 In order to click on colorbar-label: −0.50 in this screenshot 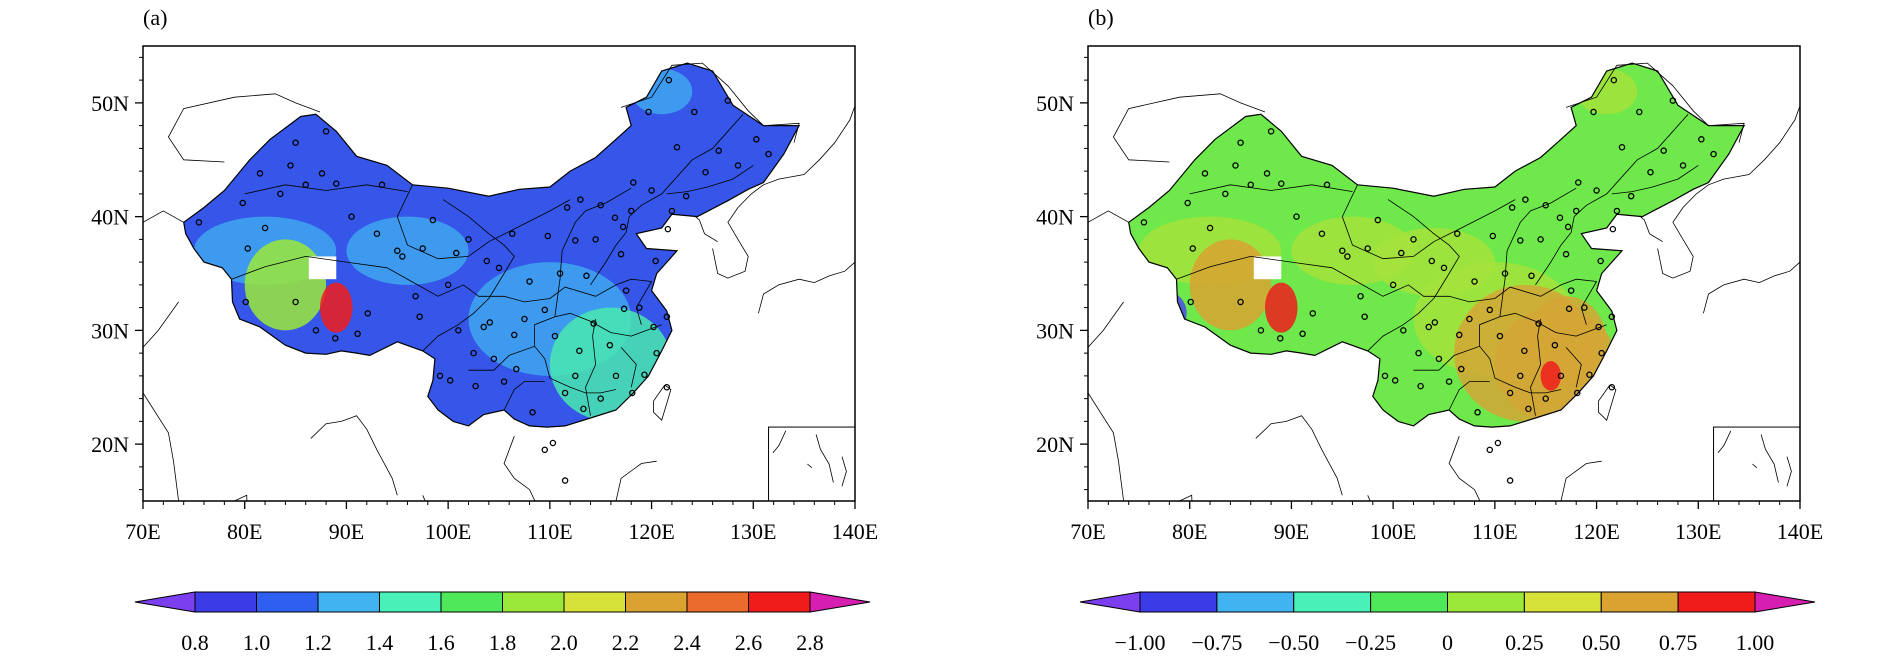, I will do `click(1293, 642)`.